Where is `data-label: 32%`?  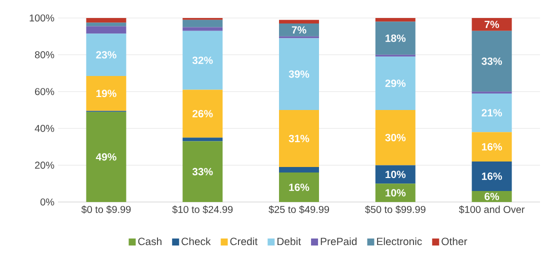 data-label: 32% is located at coordinates (202, 60).